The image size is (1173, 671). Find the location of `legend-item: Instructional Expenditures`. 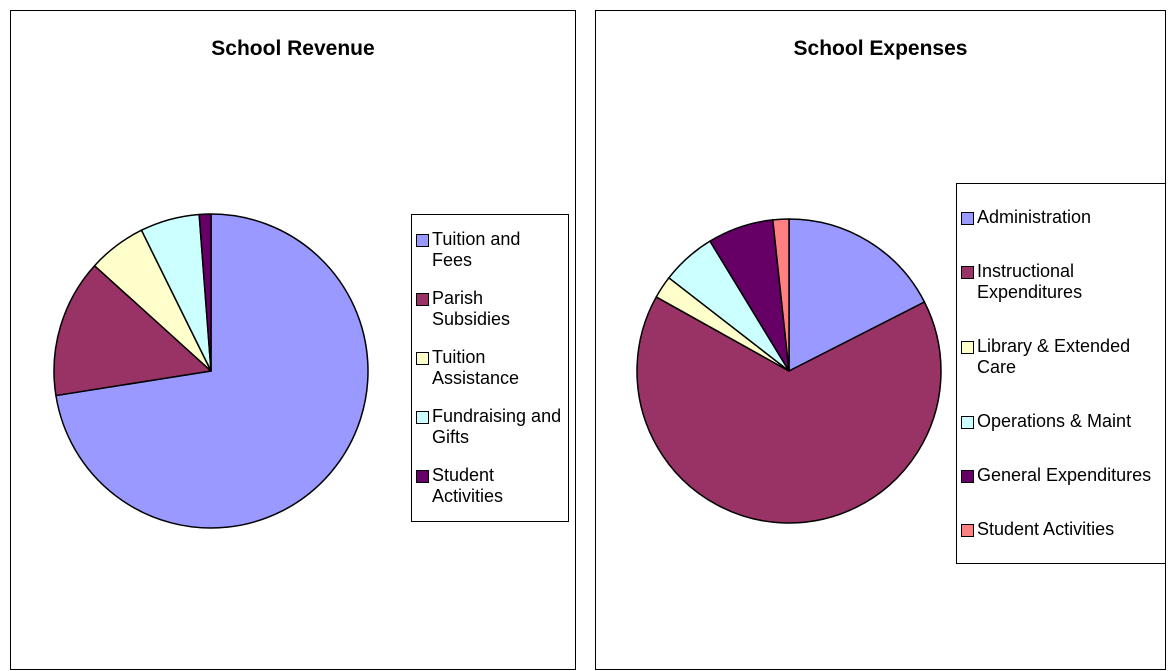

legend-item: Instructional Expenditures is located at coordinates (1061, 282).